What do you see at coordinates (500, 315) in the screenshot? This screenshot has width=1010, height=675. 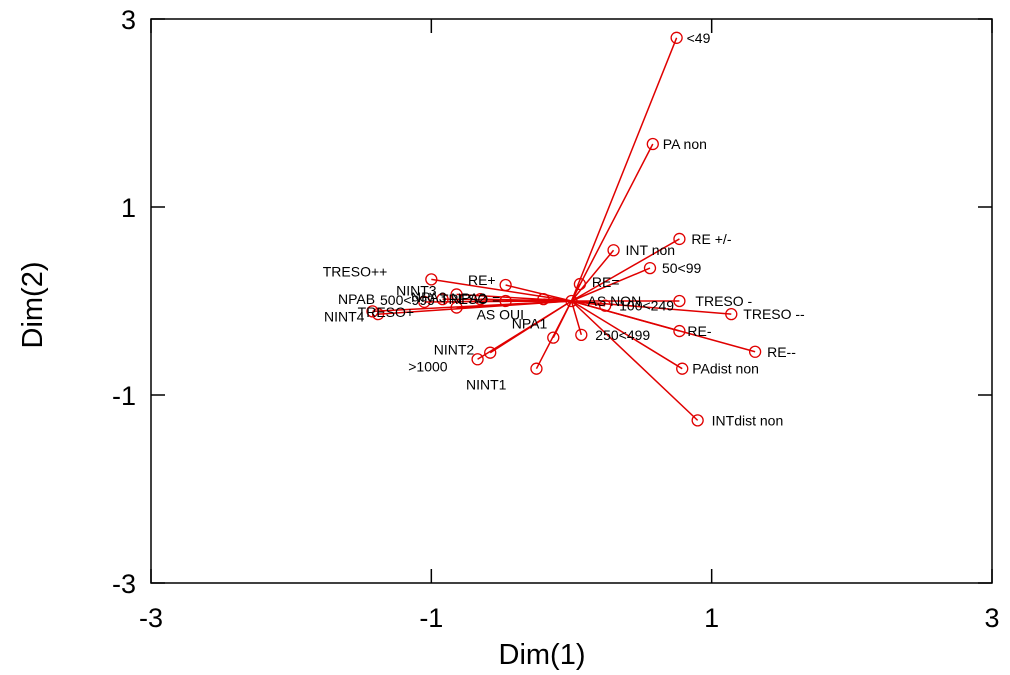 I see `point-label: AS OUI` at bounding box center [500, 315].